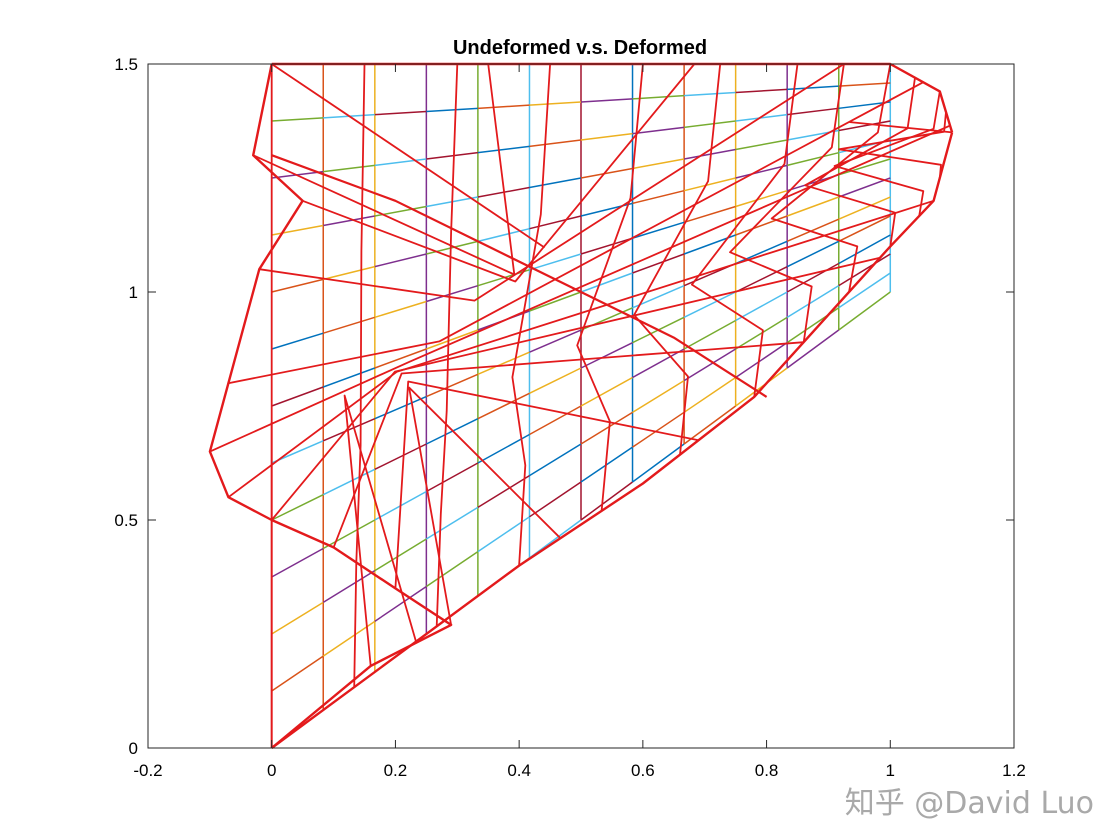 The width and height of the screenshot is (1120, 840). Describe the element at coordinates (271, 770) in the screenshot. I see `x-tick-label: 0` at that location.